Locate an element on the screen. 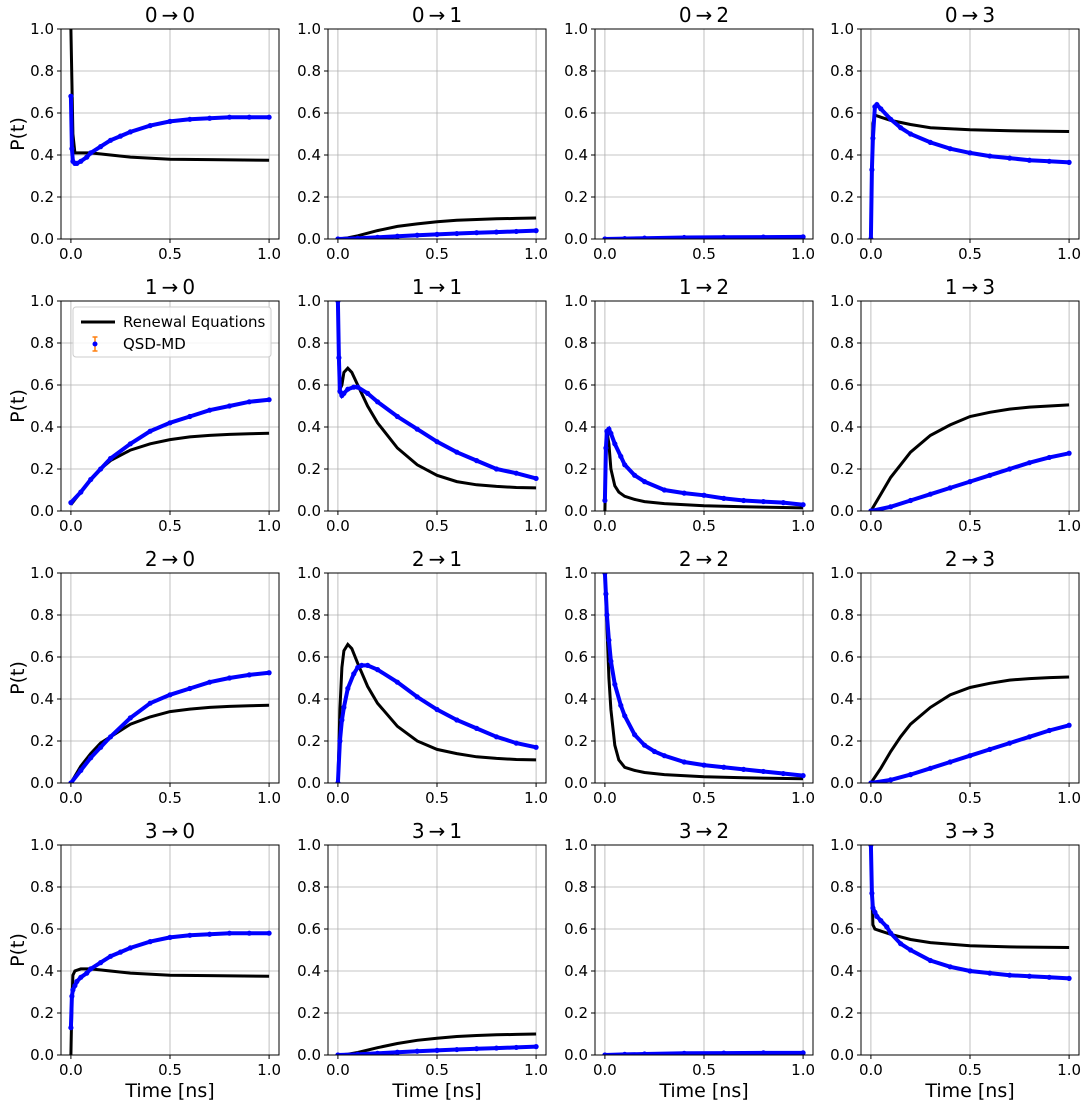 Image resolution: width=1088 pixels, height=1107 pixels. legend-renewal-label: Renewal Equations is located at coordinates (194, 322).